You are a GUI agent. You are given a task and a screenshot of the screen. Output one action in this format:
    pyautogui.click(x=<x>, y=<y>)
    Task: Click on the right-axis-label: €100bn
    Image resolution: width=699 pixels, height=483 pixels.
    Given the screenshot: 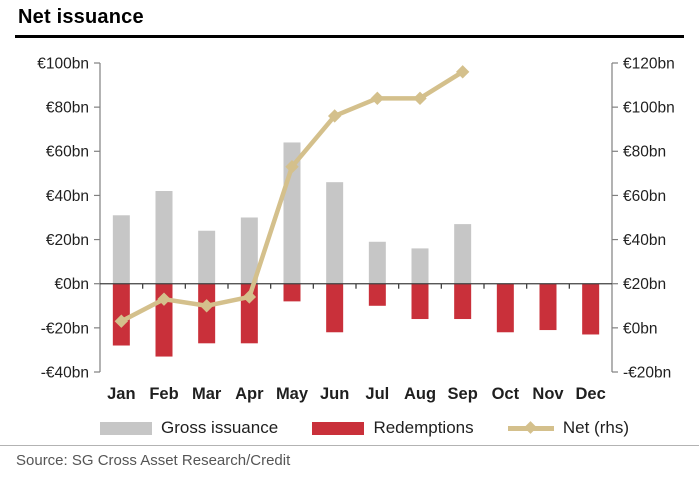 What is the action you would take?
    pyautogui.click(x=649, y=108)
    